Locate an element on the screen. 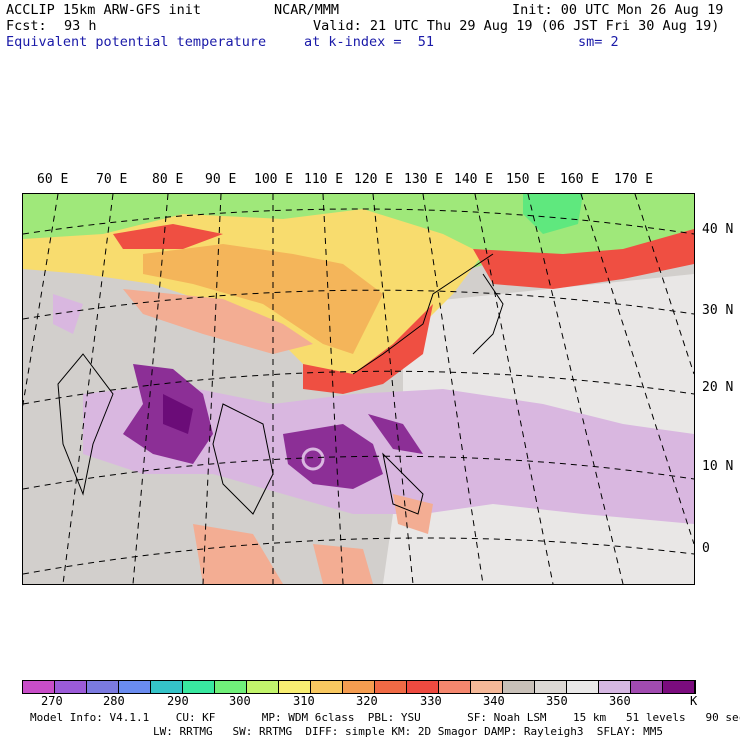 Image resolution: width=740 pixels, height=740 pixels. red-belt-north-pacific is located at coordinates (583, 259).